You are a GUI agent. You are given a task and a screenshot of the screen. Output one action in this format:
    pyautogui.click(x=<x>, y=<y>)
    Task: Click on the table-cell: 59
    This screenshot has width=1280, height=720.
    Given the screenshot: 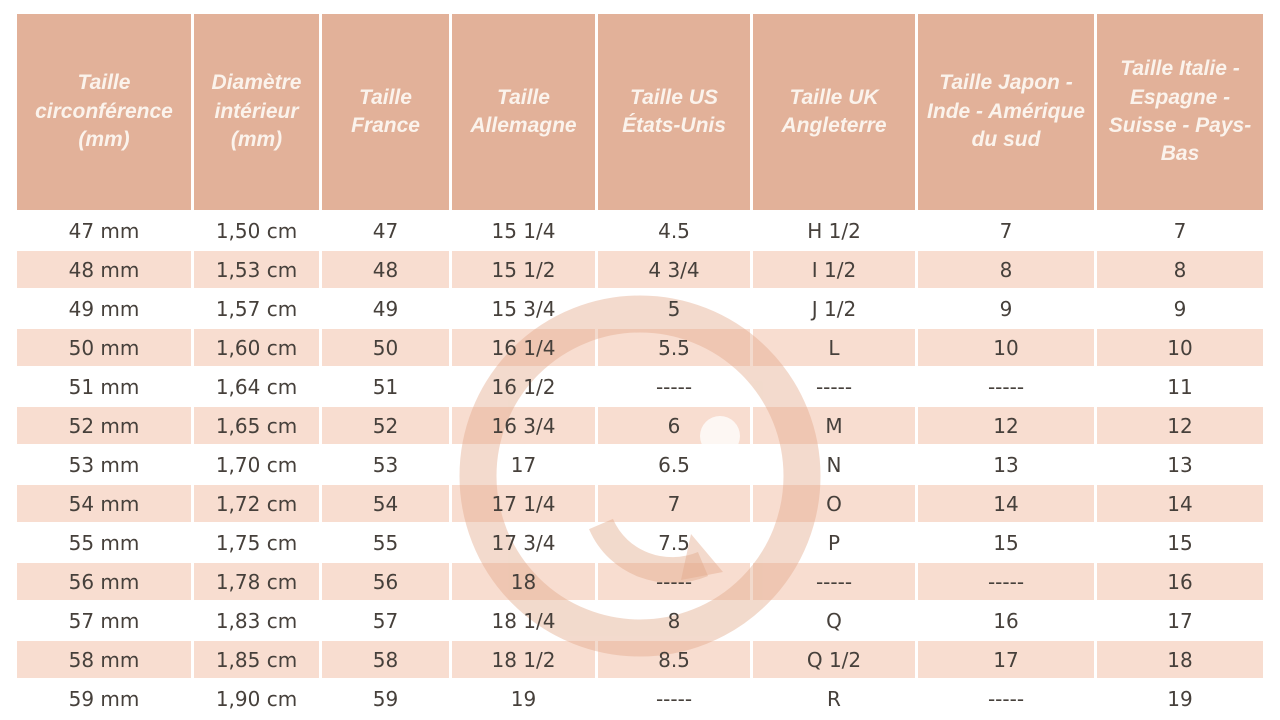 What is the action you would take?
    pyautogui.click(x=385, y=698)
    